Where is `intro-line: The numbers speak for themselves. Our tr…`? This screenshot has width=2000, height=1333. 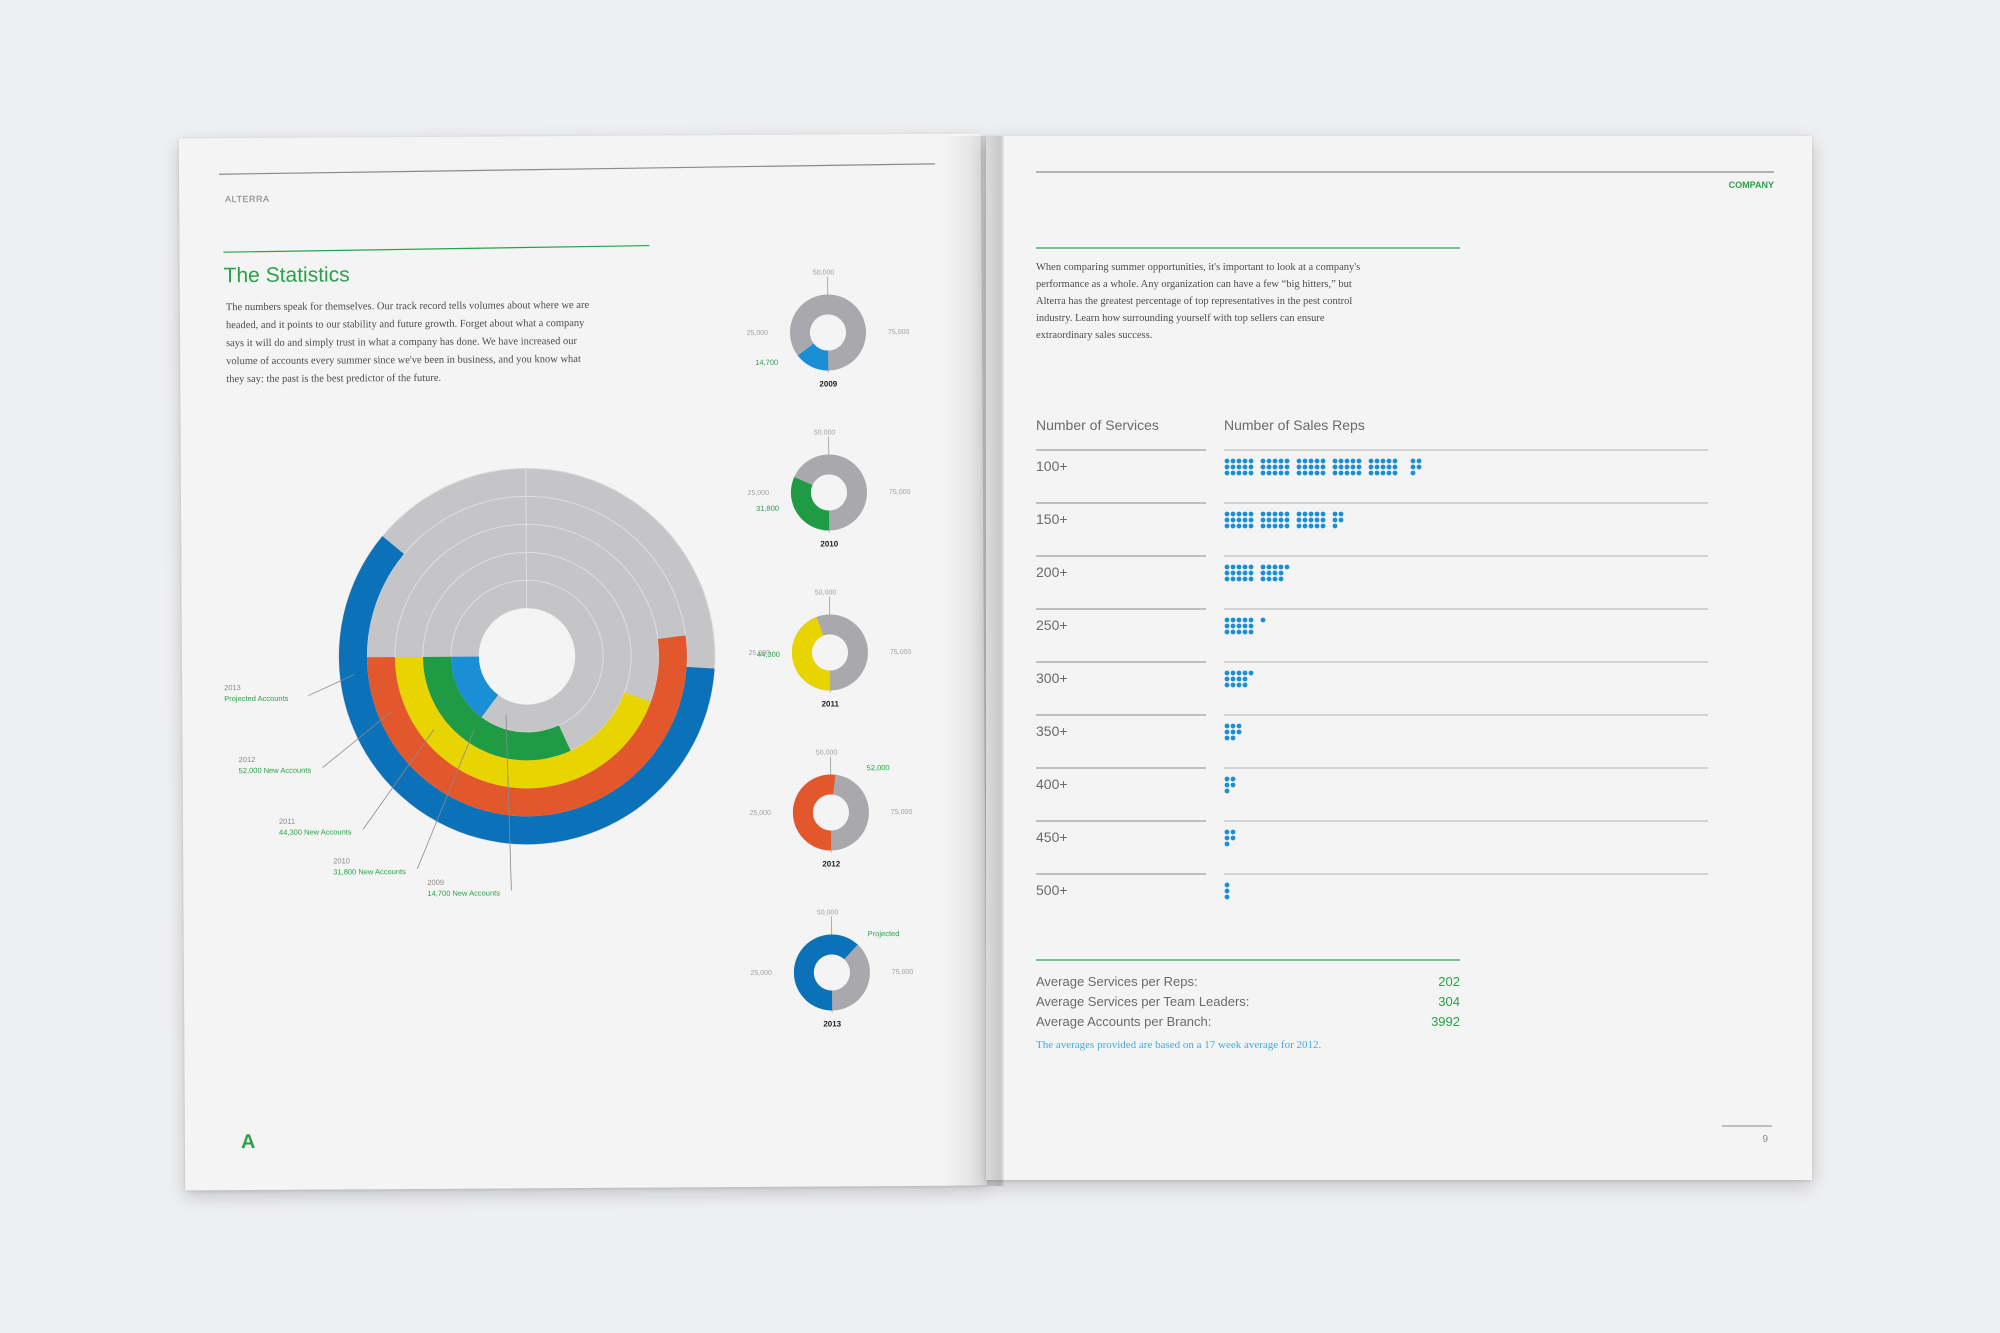
intro-line: The numbers speak for themselves. Our tr… is located at coordinates (408, 306).